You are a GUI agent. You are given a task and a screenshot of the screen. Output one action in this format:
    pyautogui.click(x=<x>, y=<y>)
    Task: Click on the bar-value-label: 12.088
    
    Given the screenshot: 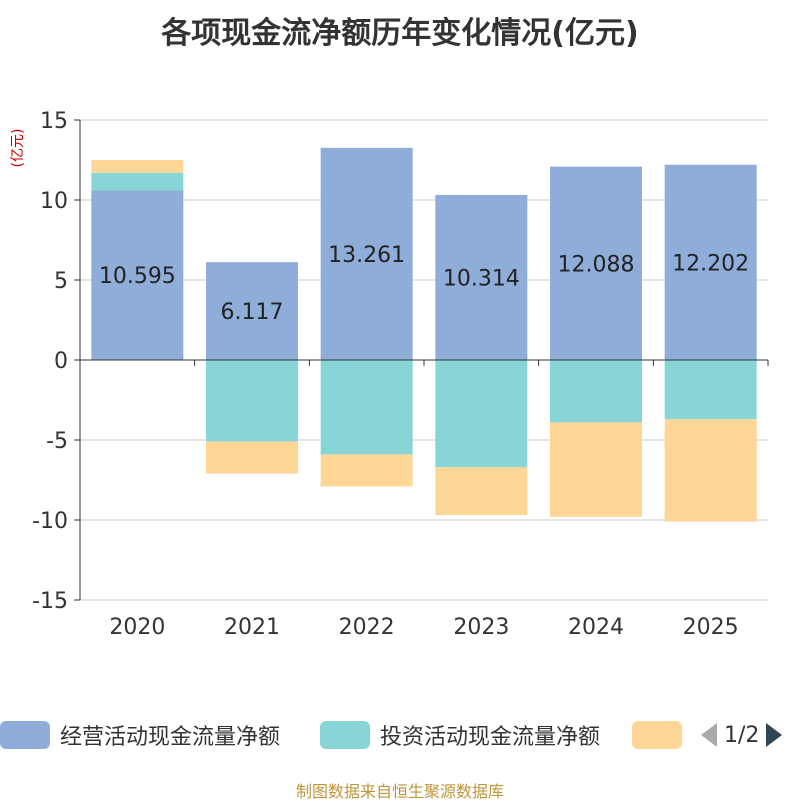 What is the action you would take?
    pyautogui.click(x=596, y=264)
    